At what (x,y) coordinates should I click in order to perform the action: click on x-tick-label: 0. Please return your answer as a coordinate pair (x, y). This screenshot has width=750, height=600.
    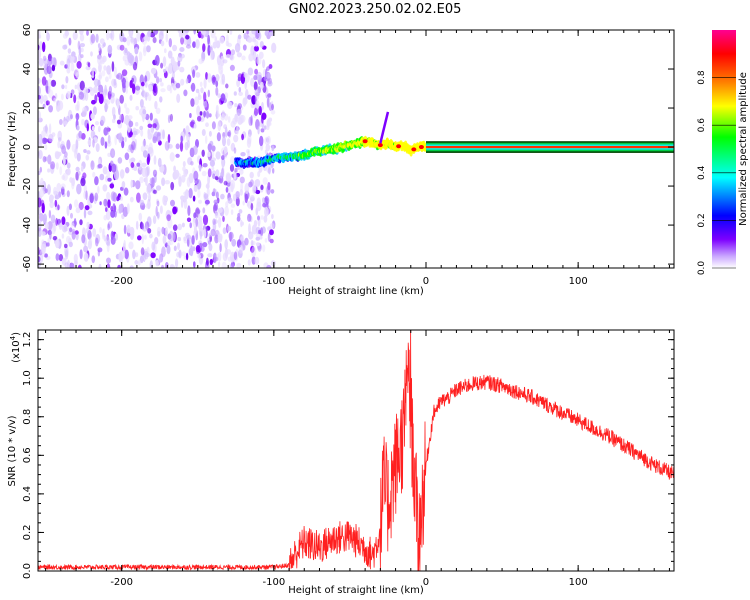
    Looking at the image, I should click on (426, 582).